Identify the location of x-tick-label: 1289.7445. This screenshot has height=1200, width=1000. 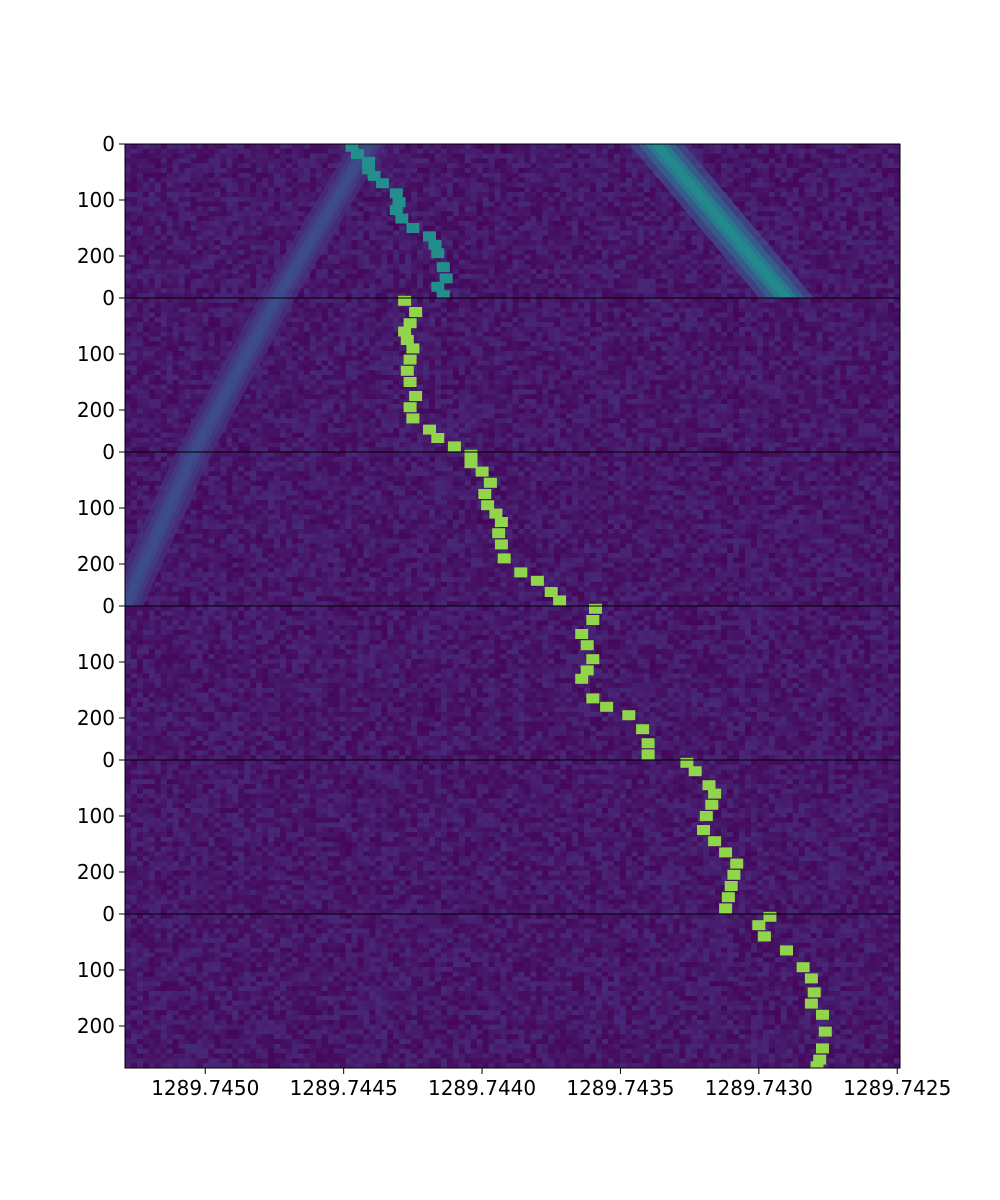
(344, 1088).